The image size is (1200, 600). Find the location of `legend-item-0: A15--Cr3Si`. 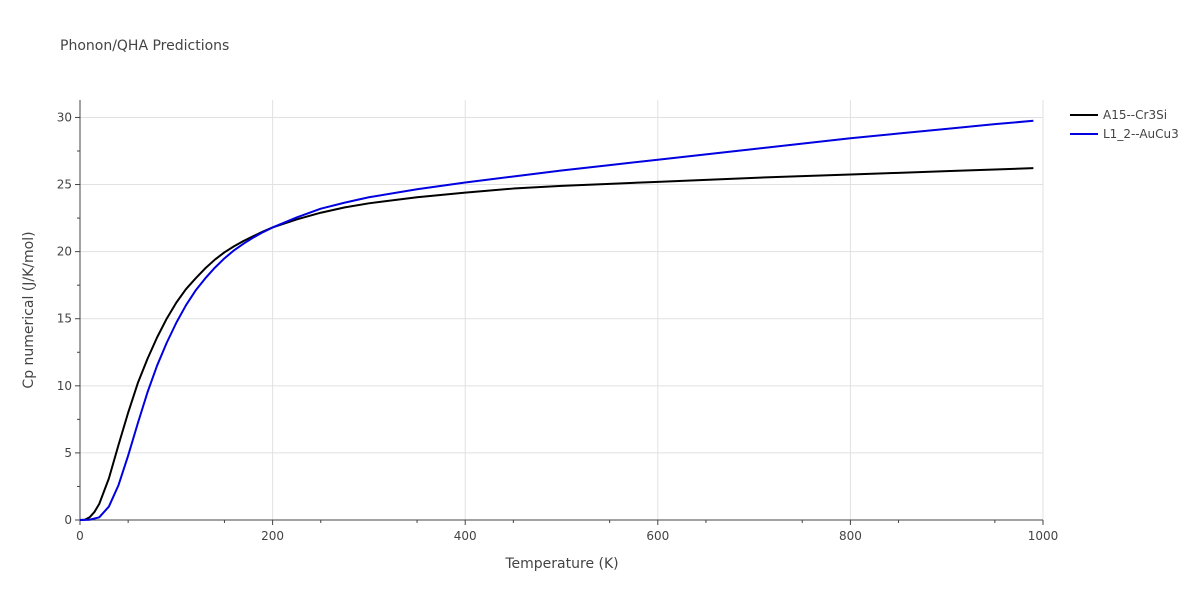

legend-item-0: A15--Cr3Si is located at coordinates (1118, 115).